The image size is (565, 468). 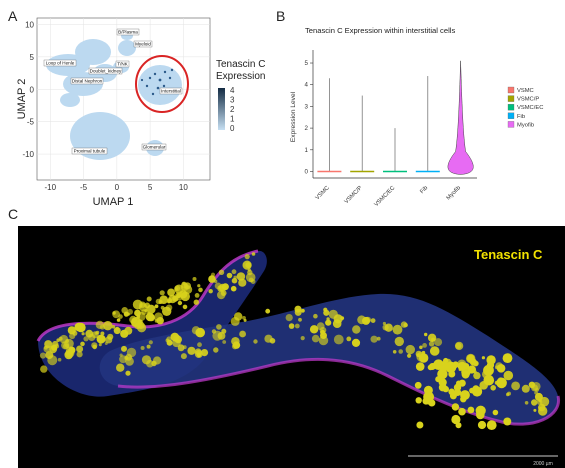 What do you see at coordinates (106, 71) in the screenshot?
I see `label-doublet-kidney: Doublet_kidney` at bounding box center [106, 71].